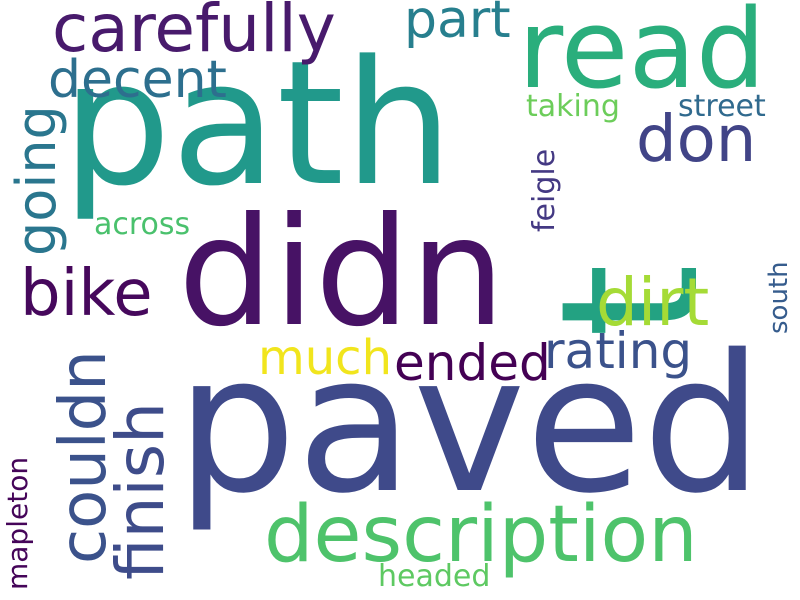 This screenshot has height=600, width=800. I want to click on word-feigle: feigle, so click(544, 190).